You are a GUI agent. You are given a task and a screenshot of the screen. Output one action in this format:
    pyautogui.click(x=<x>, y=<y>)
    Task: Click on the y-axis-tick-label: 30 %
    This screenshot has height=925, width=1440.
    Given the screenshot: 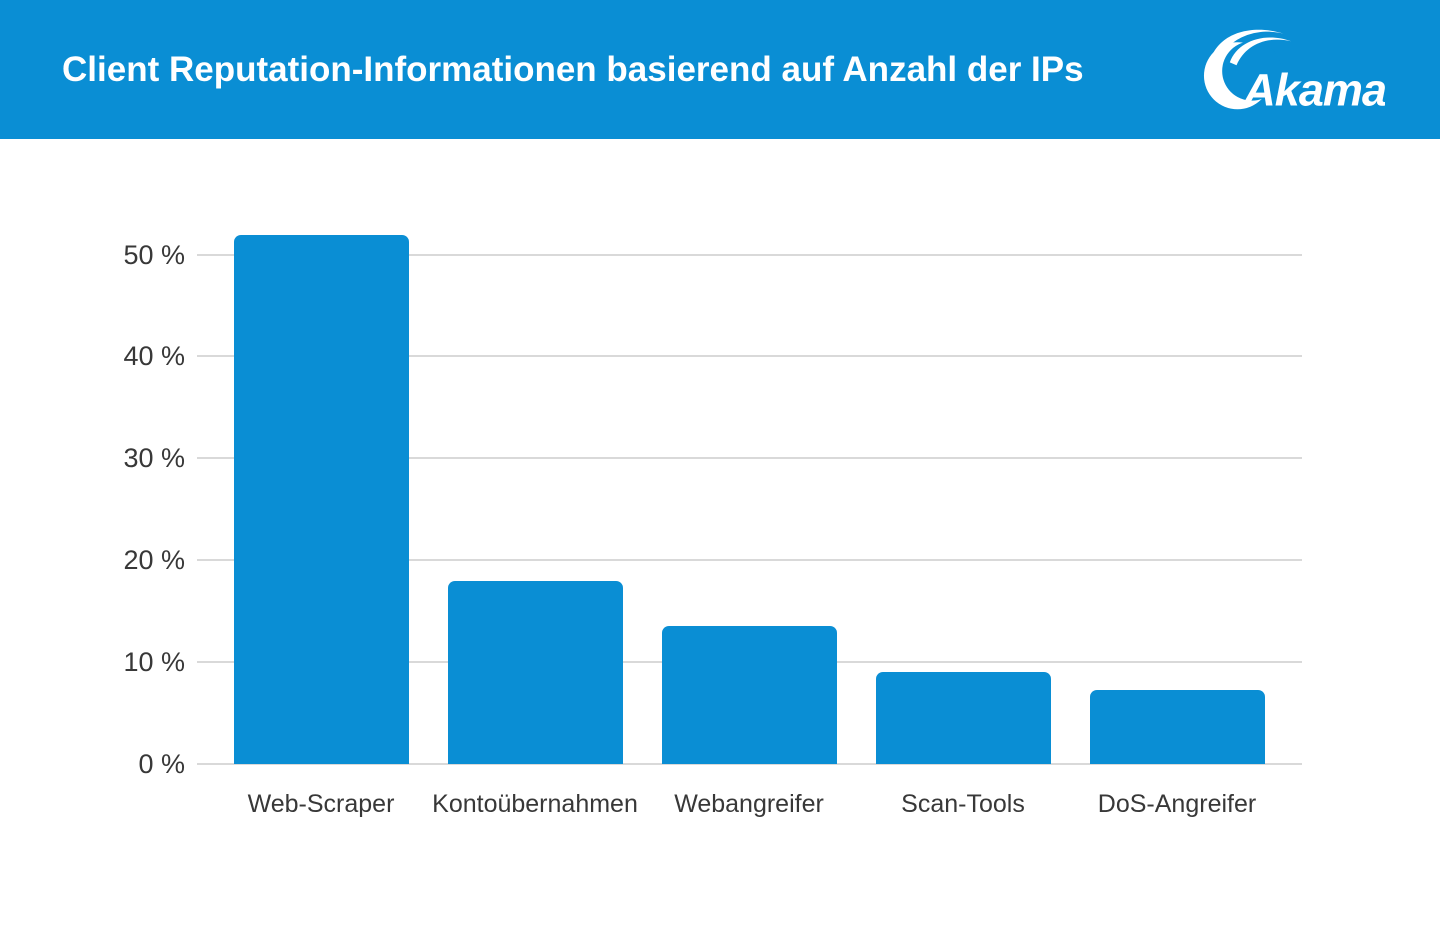 What is the action you would take?
    pyautogui.click(x=154, y=458)
    